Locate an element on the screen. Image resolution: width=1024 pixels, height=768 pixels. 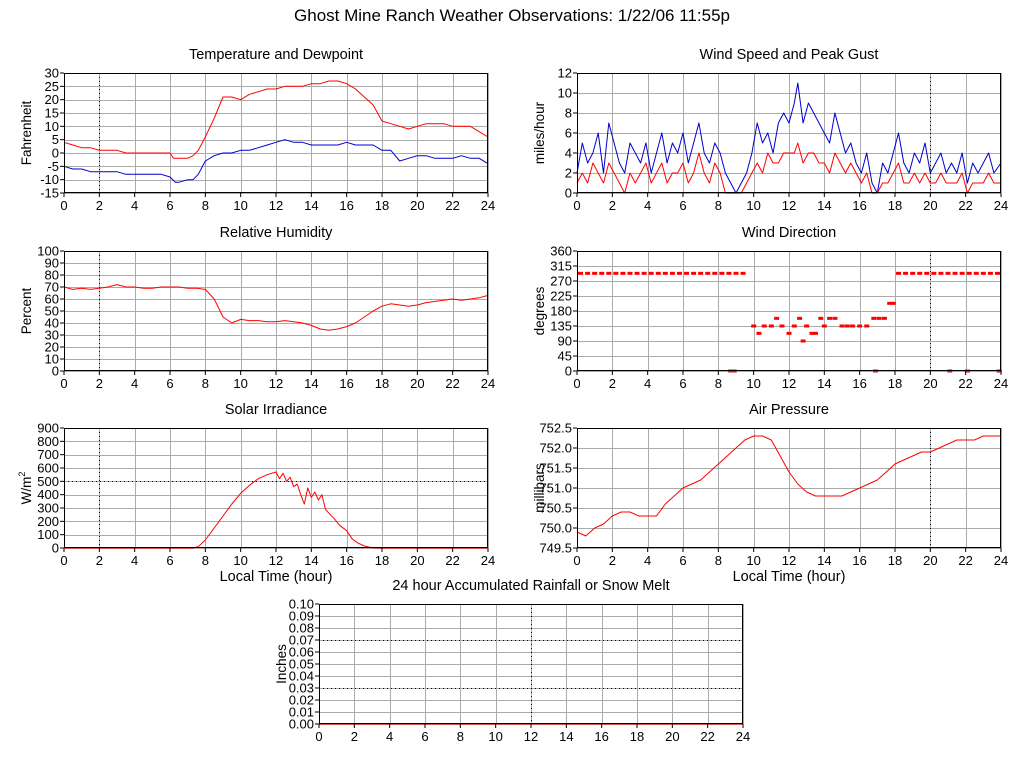
ylabel-text: miles/hour is located at coordinates (539, 132).